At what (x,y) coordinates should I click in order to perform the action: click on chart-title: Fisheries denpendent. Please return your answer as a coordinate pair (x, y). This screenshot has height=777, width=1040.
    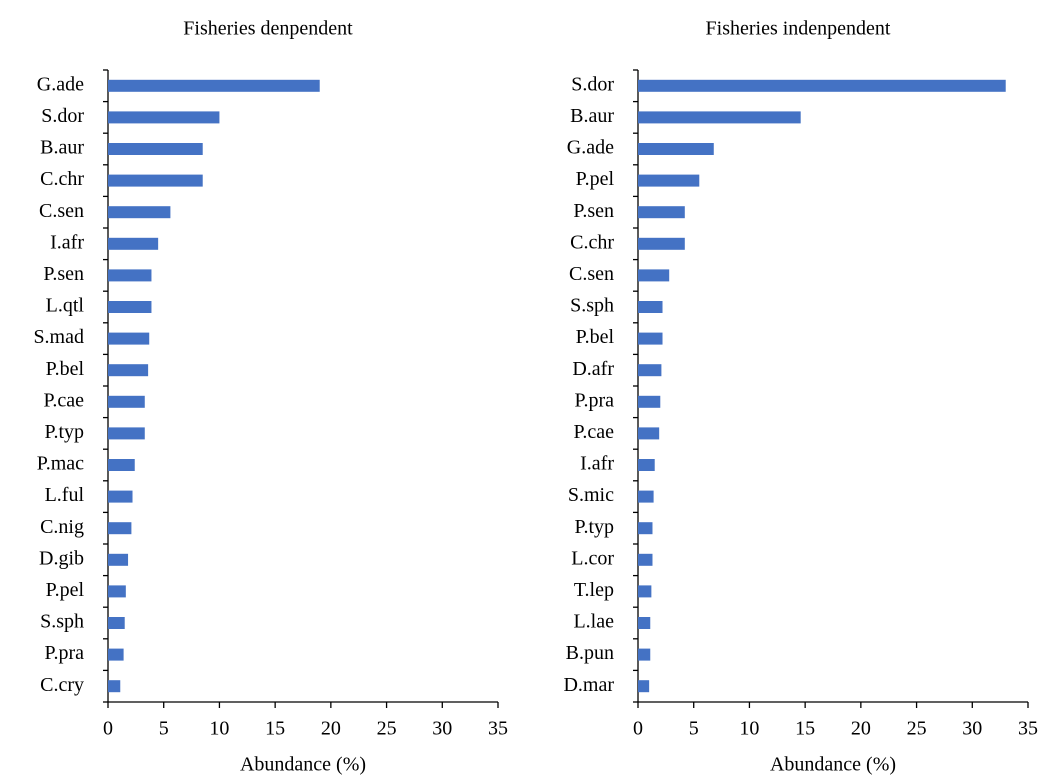
    Looking at the image, I should click on (268, 29).